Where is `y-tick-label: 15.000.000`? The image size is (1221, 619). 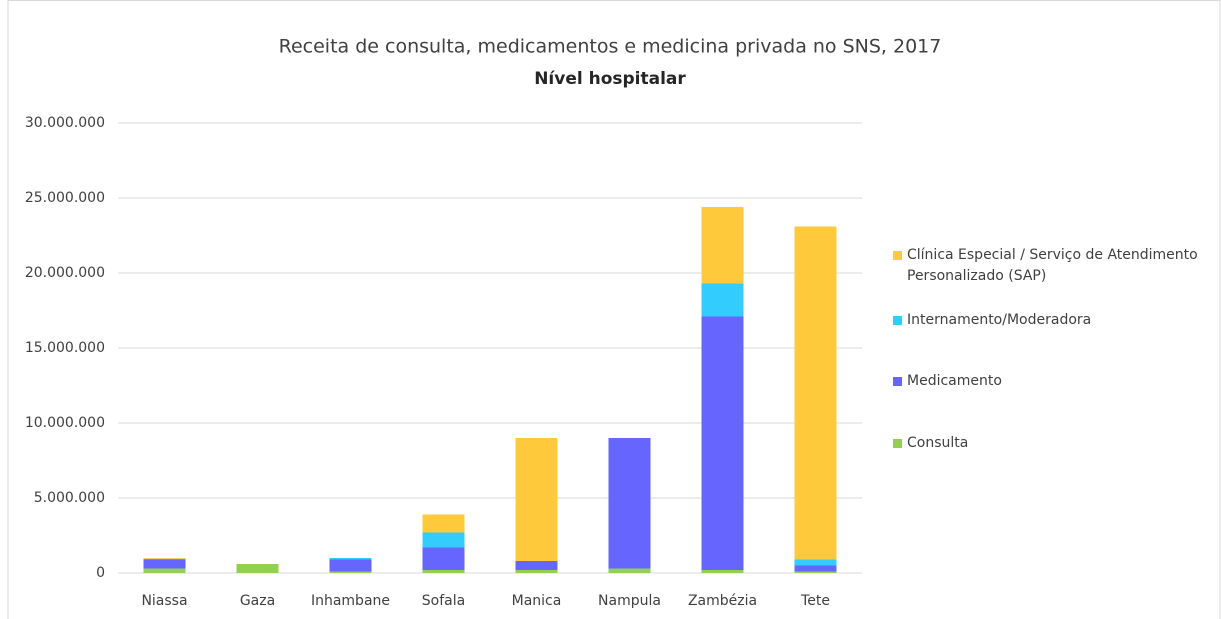 y-tick-label: 15.000.000 is located at coordinates (65, 348).